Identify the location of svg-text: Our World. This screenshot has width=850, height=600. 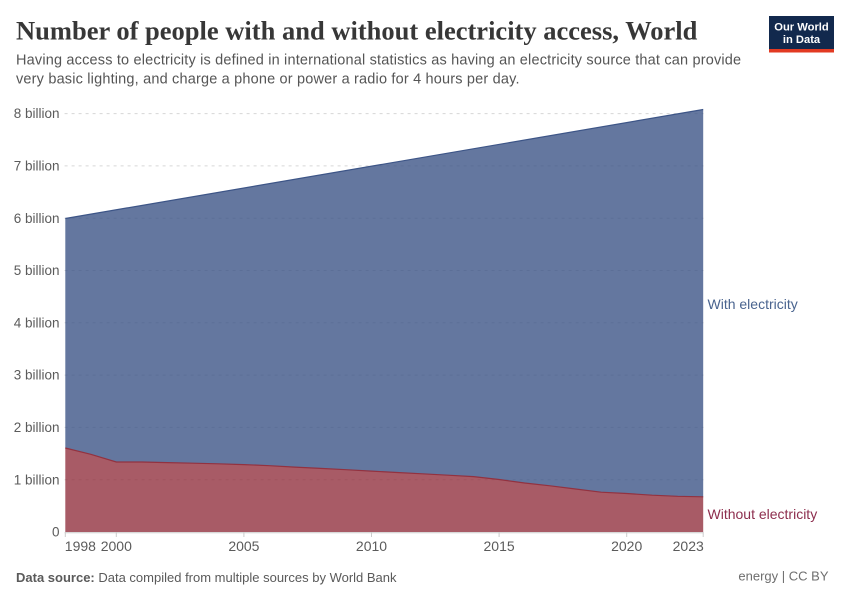
(801, 28).